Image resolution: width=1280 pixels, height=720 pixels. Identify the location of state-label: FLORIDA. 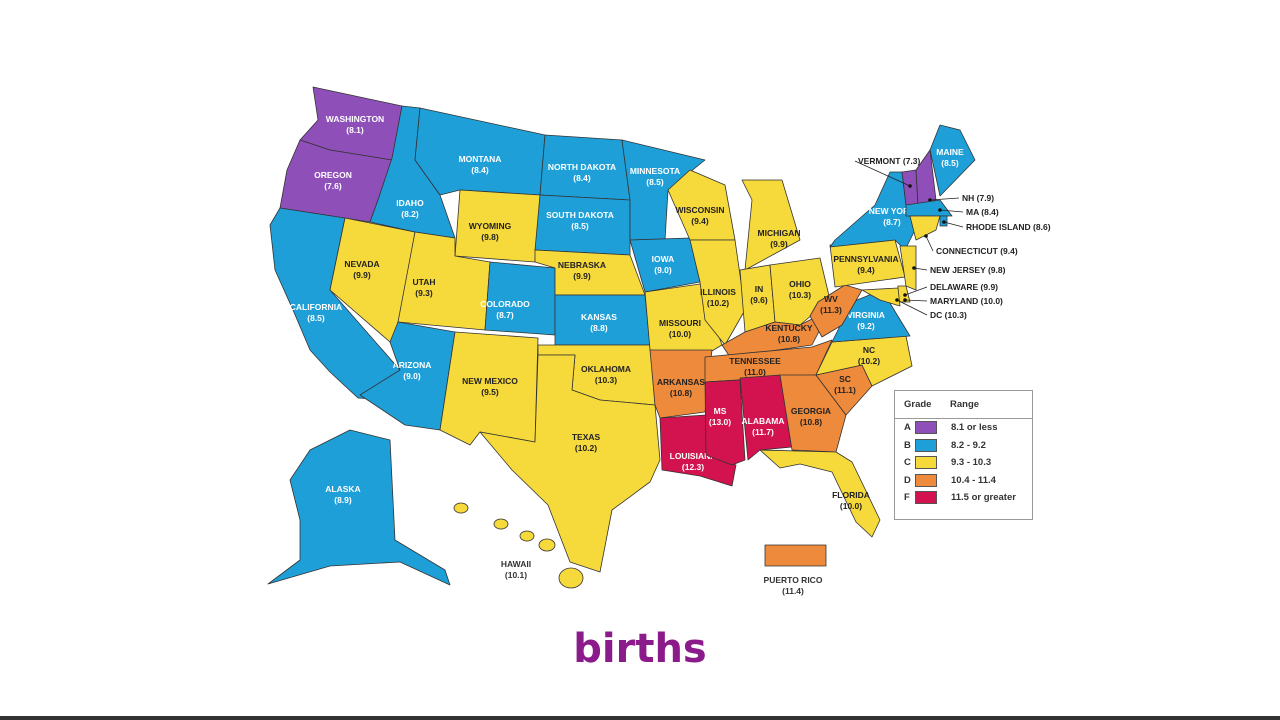
(851, 495).